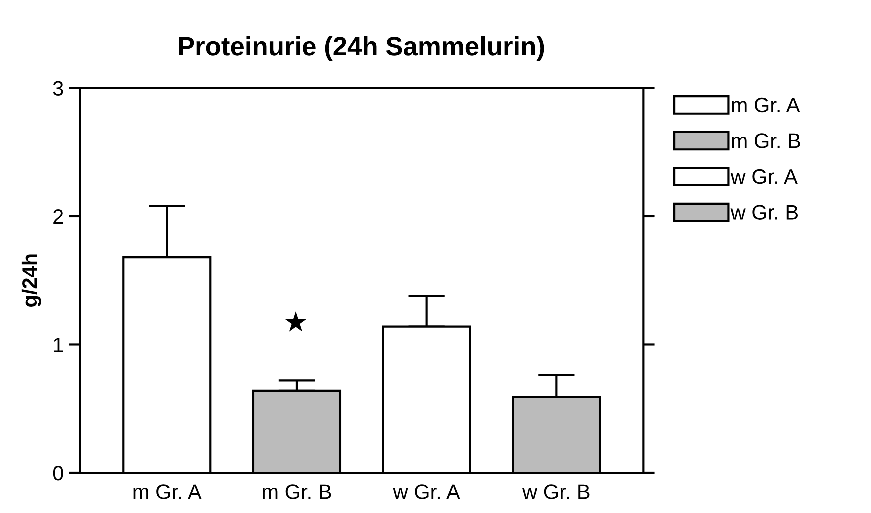 This screenshot has height=513, width=871. Describe the element at coordinates (296, 322) in the screenshot. I see `annotation: ★` at that location.